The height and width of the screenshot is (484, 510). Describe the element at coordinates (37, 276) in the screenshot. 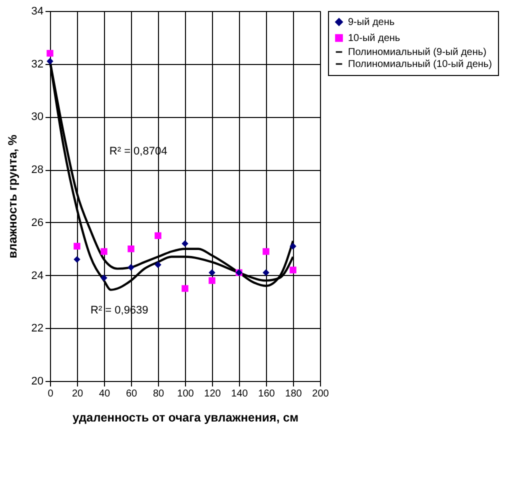

I see `y-tick-label: 24` at that location.